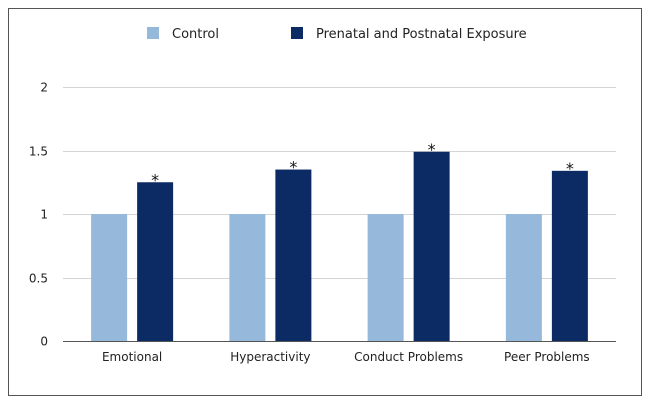  I want to click on legend-swatch-exposure, so click(297, 33).